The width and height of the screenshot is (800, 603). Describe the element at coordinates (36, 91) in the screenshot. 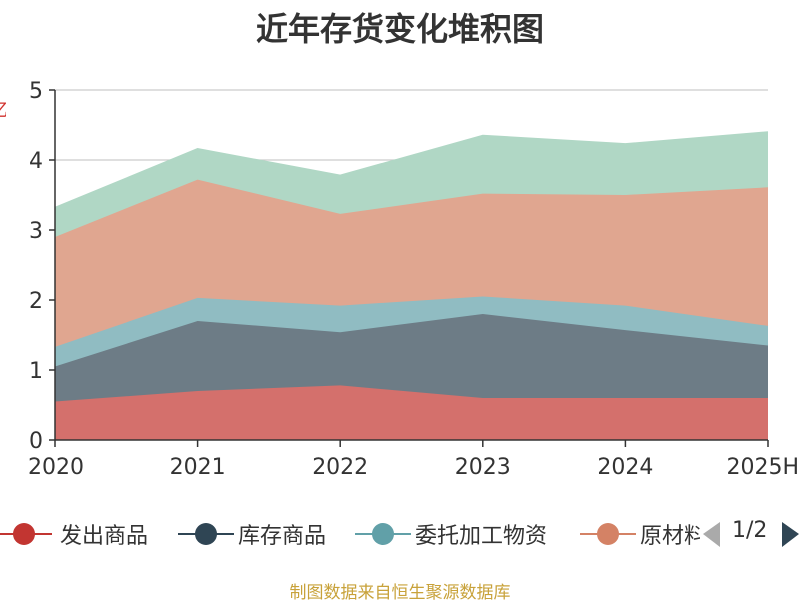

I see `y-tick-label: 5` at that location.